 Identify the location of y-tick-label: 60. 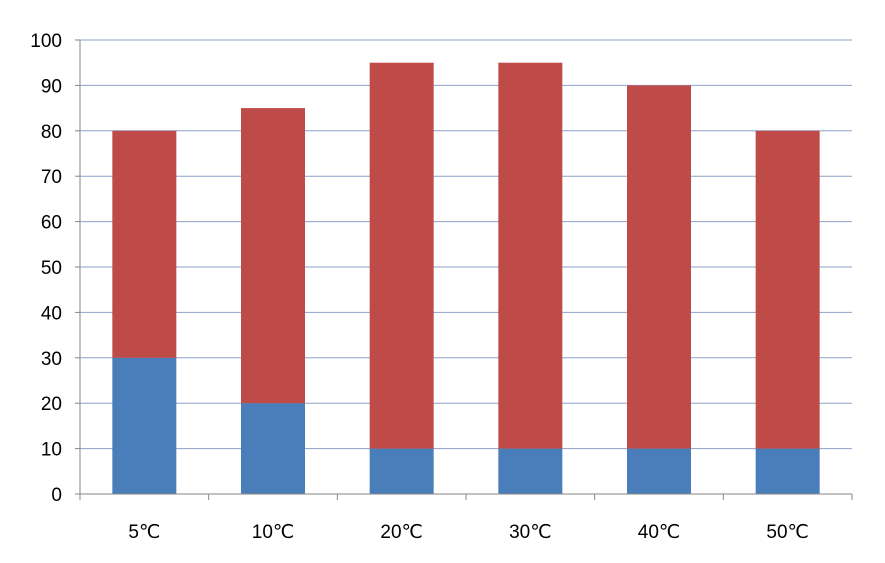
(51, 223).